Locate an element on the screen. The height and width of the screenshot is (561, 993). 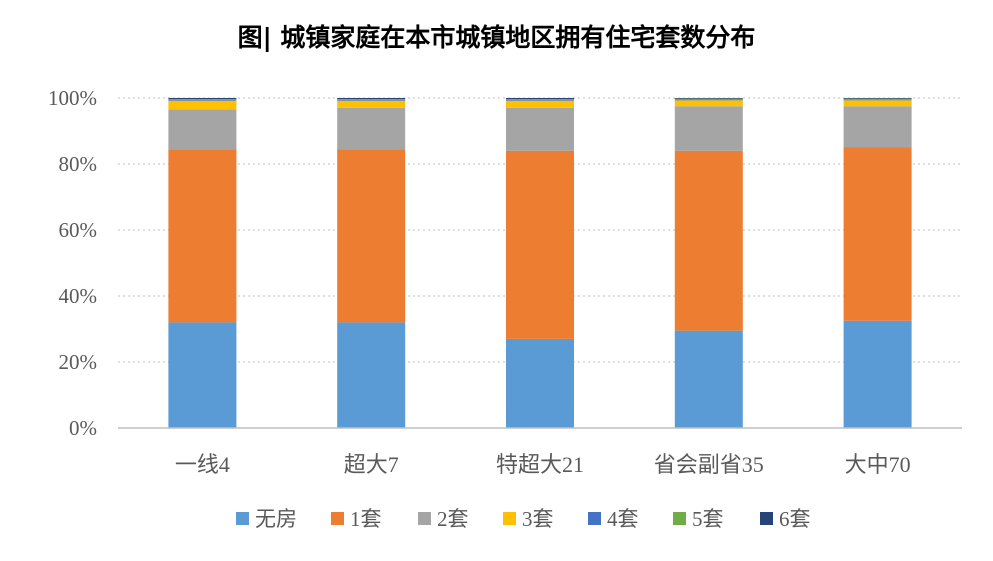
legend-item: 1套 is located at coordinates (356, 519).